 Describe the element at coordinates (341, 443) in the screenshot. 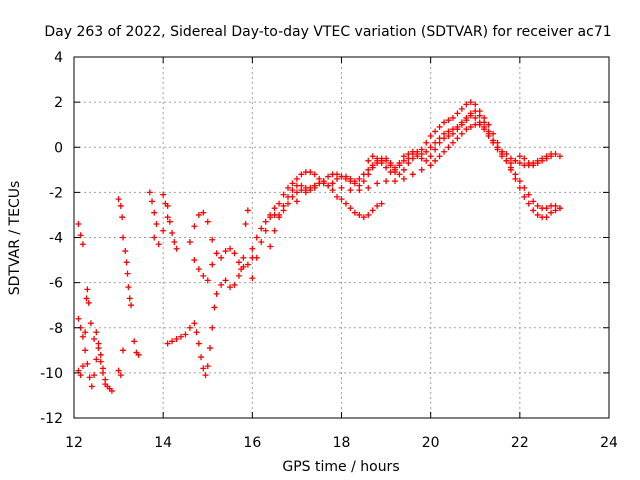

I see `x-tick-labels: 12 14 16 18 20 22 24` at that location.